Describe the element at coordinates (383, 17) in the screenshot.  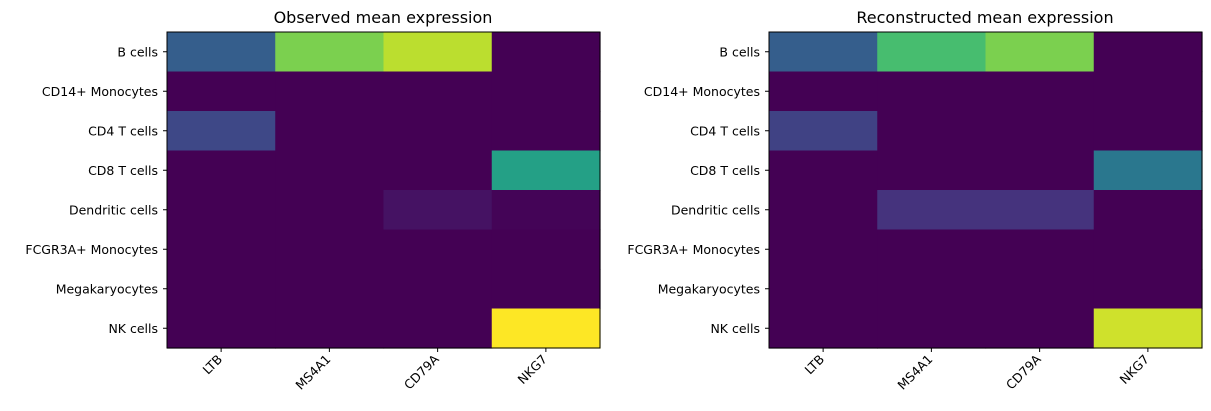
I see `panel-title: Observed mean expression` at that location.